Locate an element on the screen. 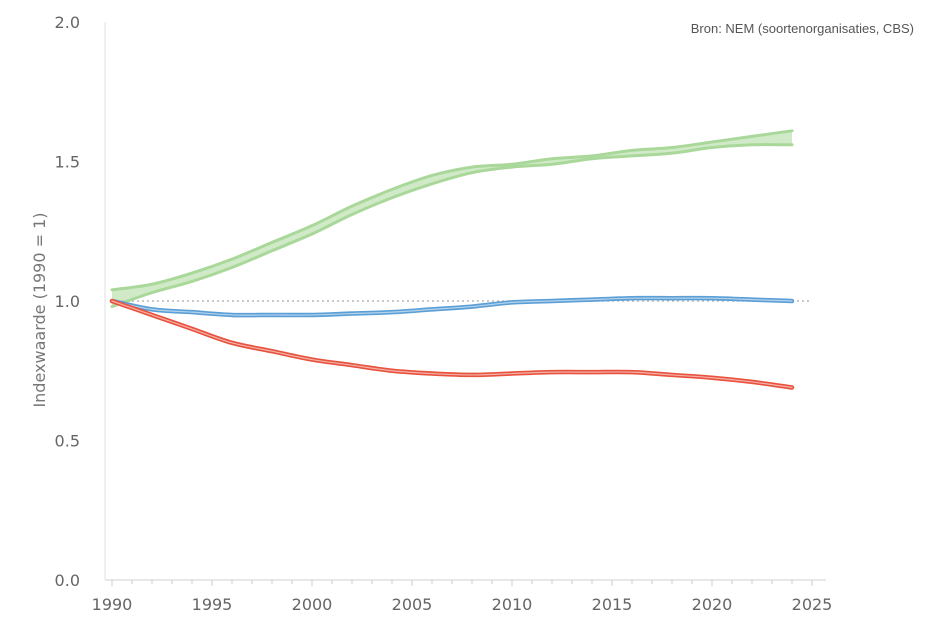 The width and height of the screenshot is (939, 619). x-tick-label: 2005 is located at coordinates (412, 604).